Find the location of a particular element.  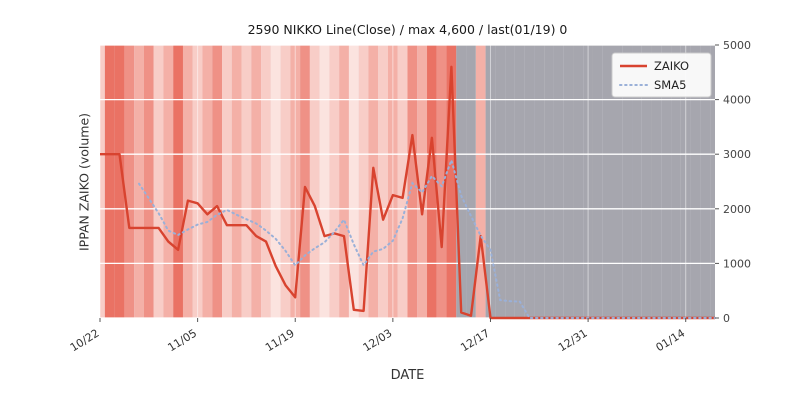

legend-zaiko-label: ZAIKO is located at coordinates (671, 66).